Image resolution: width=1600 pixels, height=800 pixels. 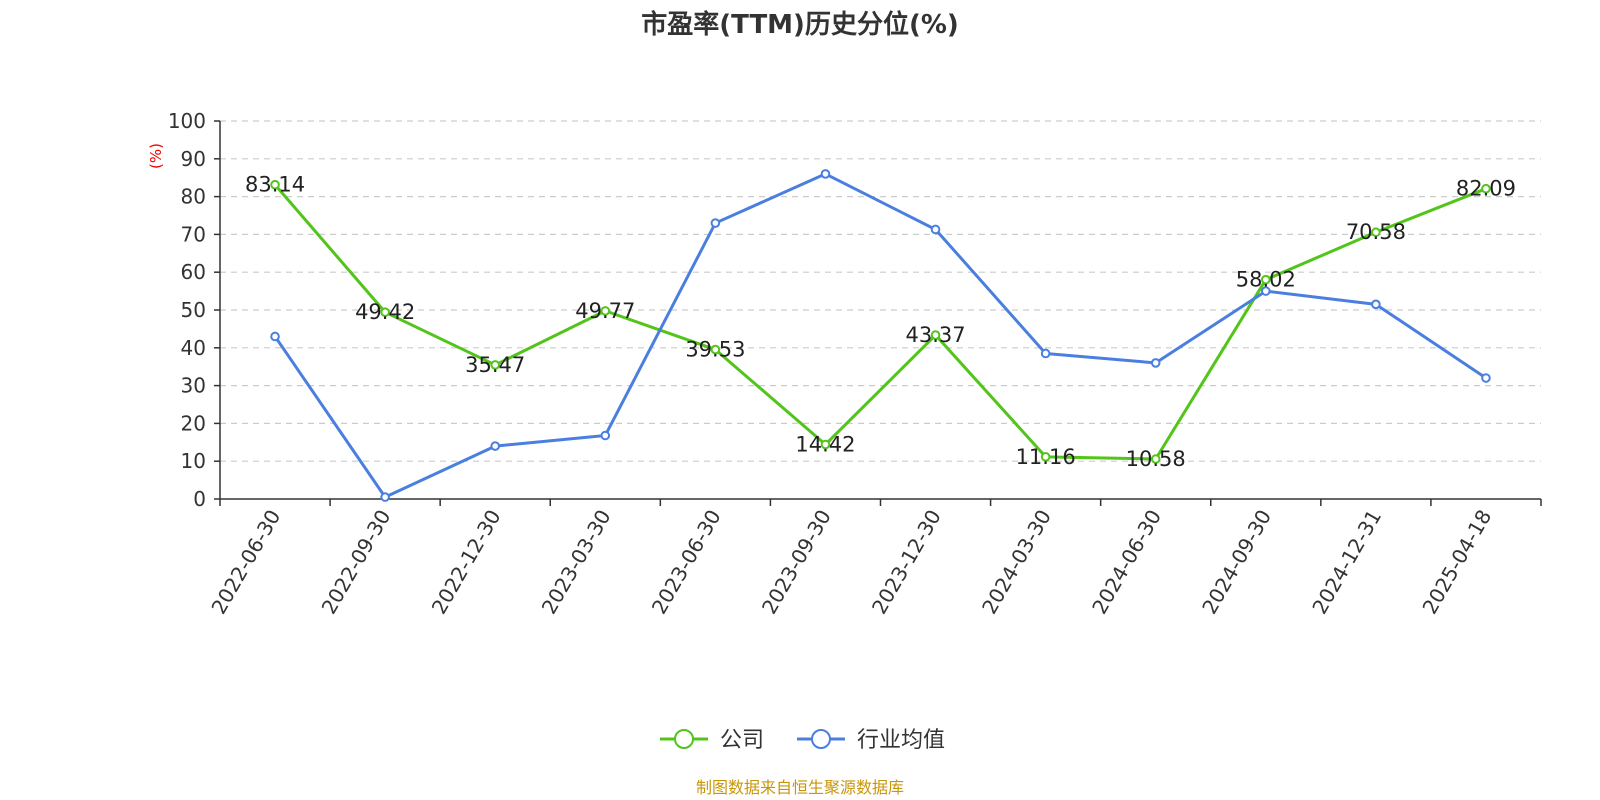 What do you see at coordinates (193, 461) in the screenshot?
I see `y-tick-label: 10` at bounding box center [193, 461].